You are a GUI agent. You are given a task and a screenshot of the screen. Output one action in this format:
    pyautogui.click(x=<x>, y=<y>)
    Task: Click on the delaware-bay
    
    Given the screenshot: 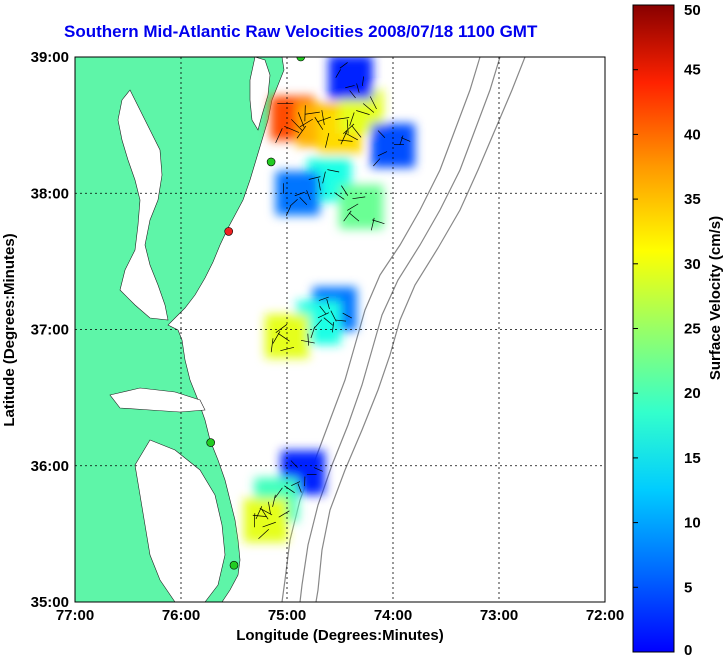 What is the action you would take?
    pyautogui.click(x=260, y=94)
    